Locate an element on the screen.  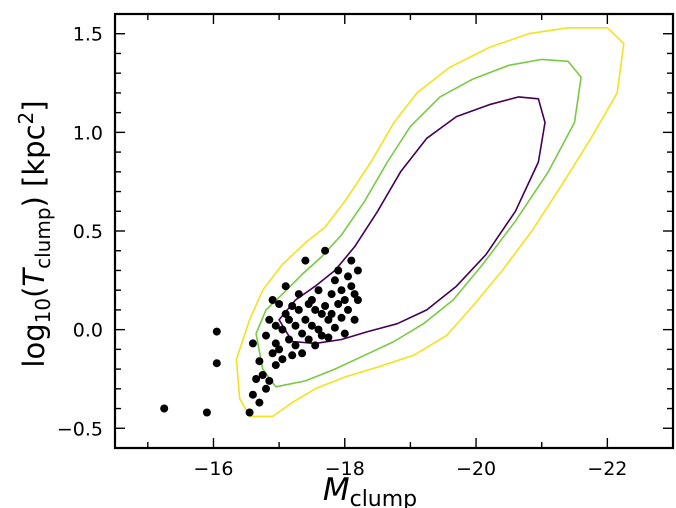
x-axis-label-sub: clump is located at coordinates (384, 497).